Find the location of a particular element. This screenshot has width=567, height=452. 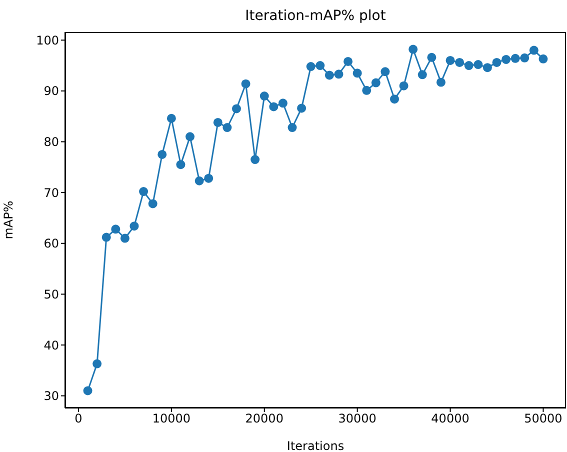

x-tick-label: 0 is located at coordinates (78, 419).